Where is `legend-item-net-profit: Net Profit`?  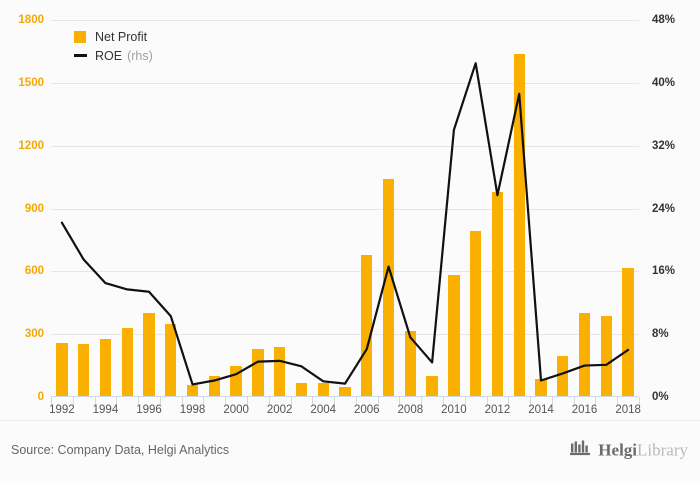 legend-item-net-profit: Net Profit is located at coordinates (113, 36).